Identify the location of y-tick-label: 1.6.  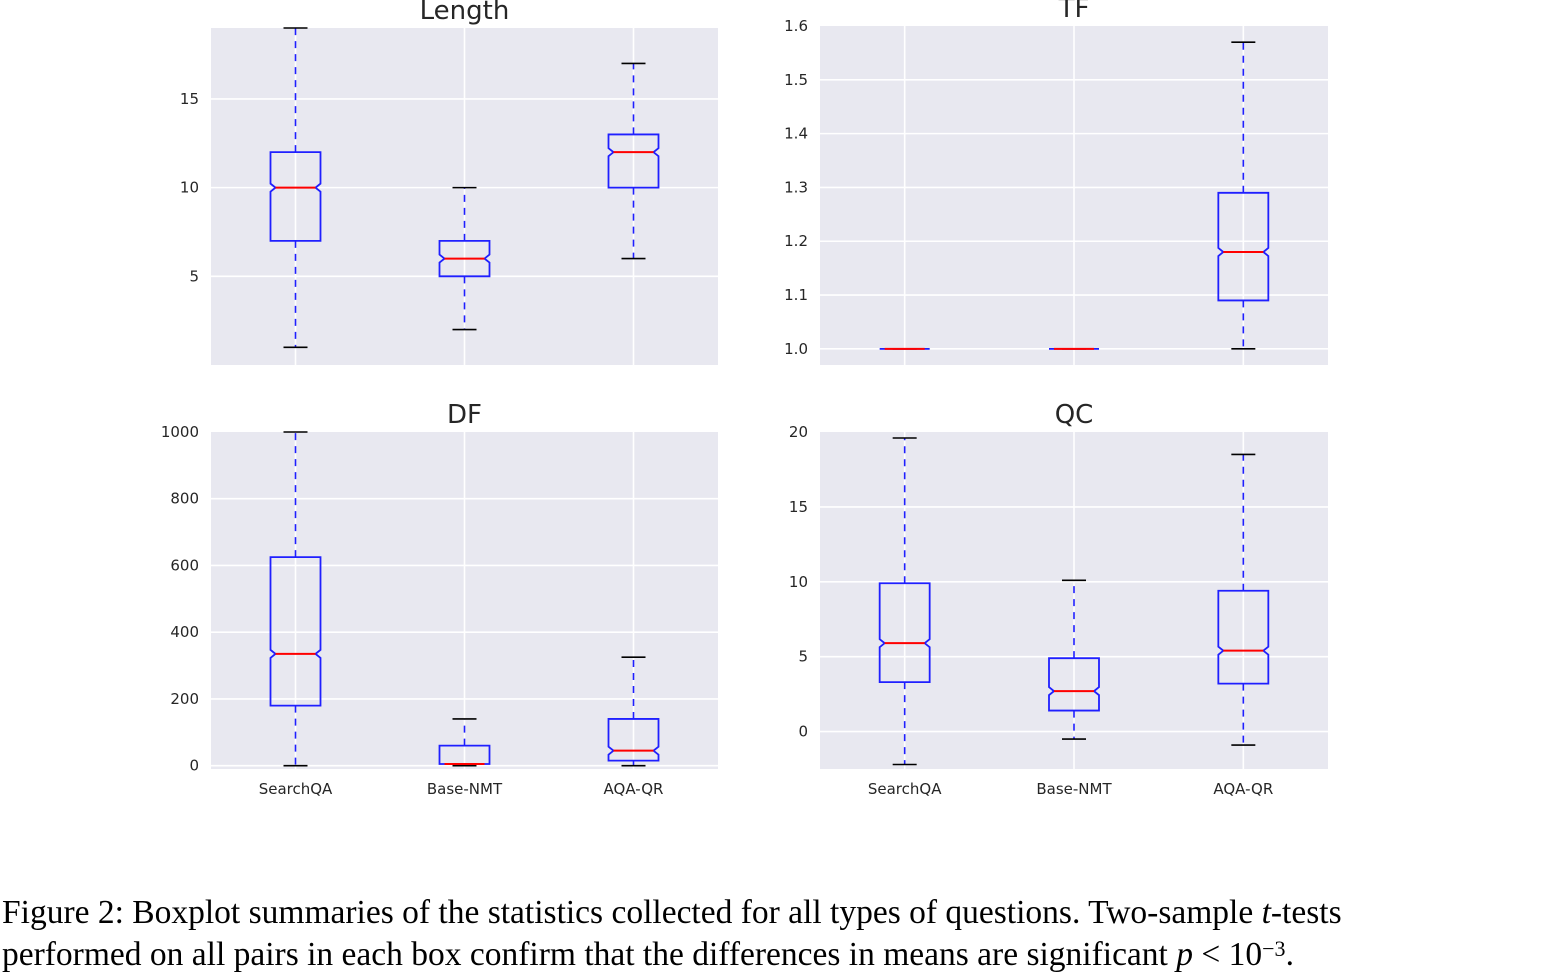
(796, 26).